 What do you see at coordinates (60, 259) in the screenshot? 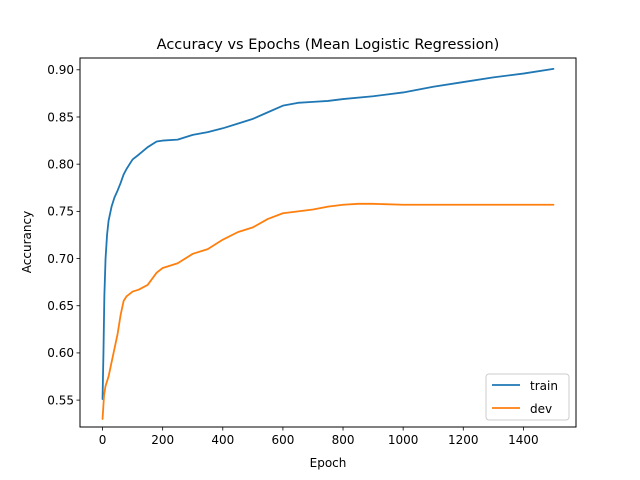
I see `y-tick-label: 0.70` at bounding box center [60, 259].